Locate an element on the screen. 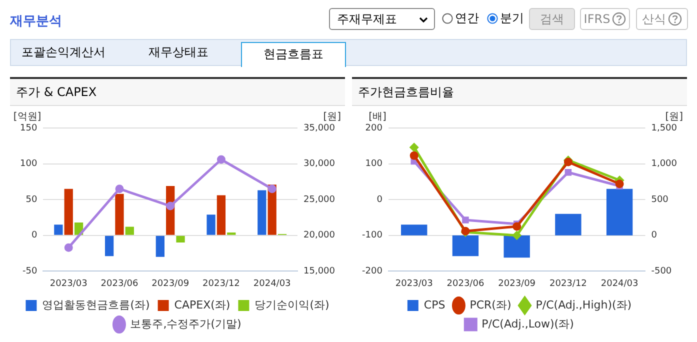 Image resolution: width=697 pixels, height=342 pixels. legend-label: 당기순이익(좌) is located at coordinates (292, 305).